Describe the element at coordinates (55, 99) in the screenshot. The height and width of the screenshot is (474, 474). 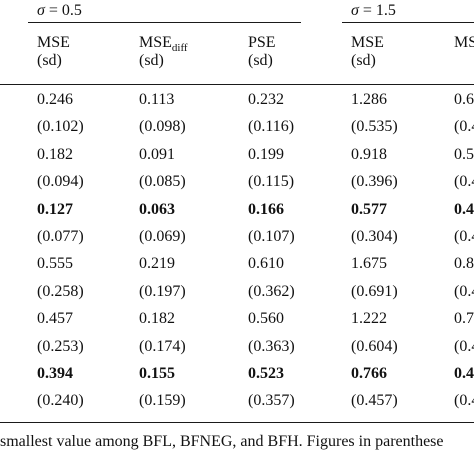
I see `table-cell: 0.246` at that location.